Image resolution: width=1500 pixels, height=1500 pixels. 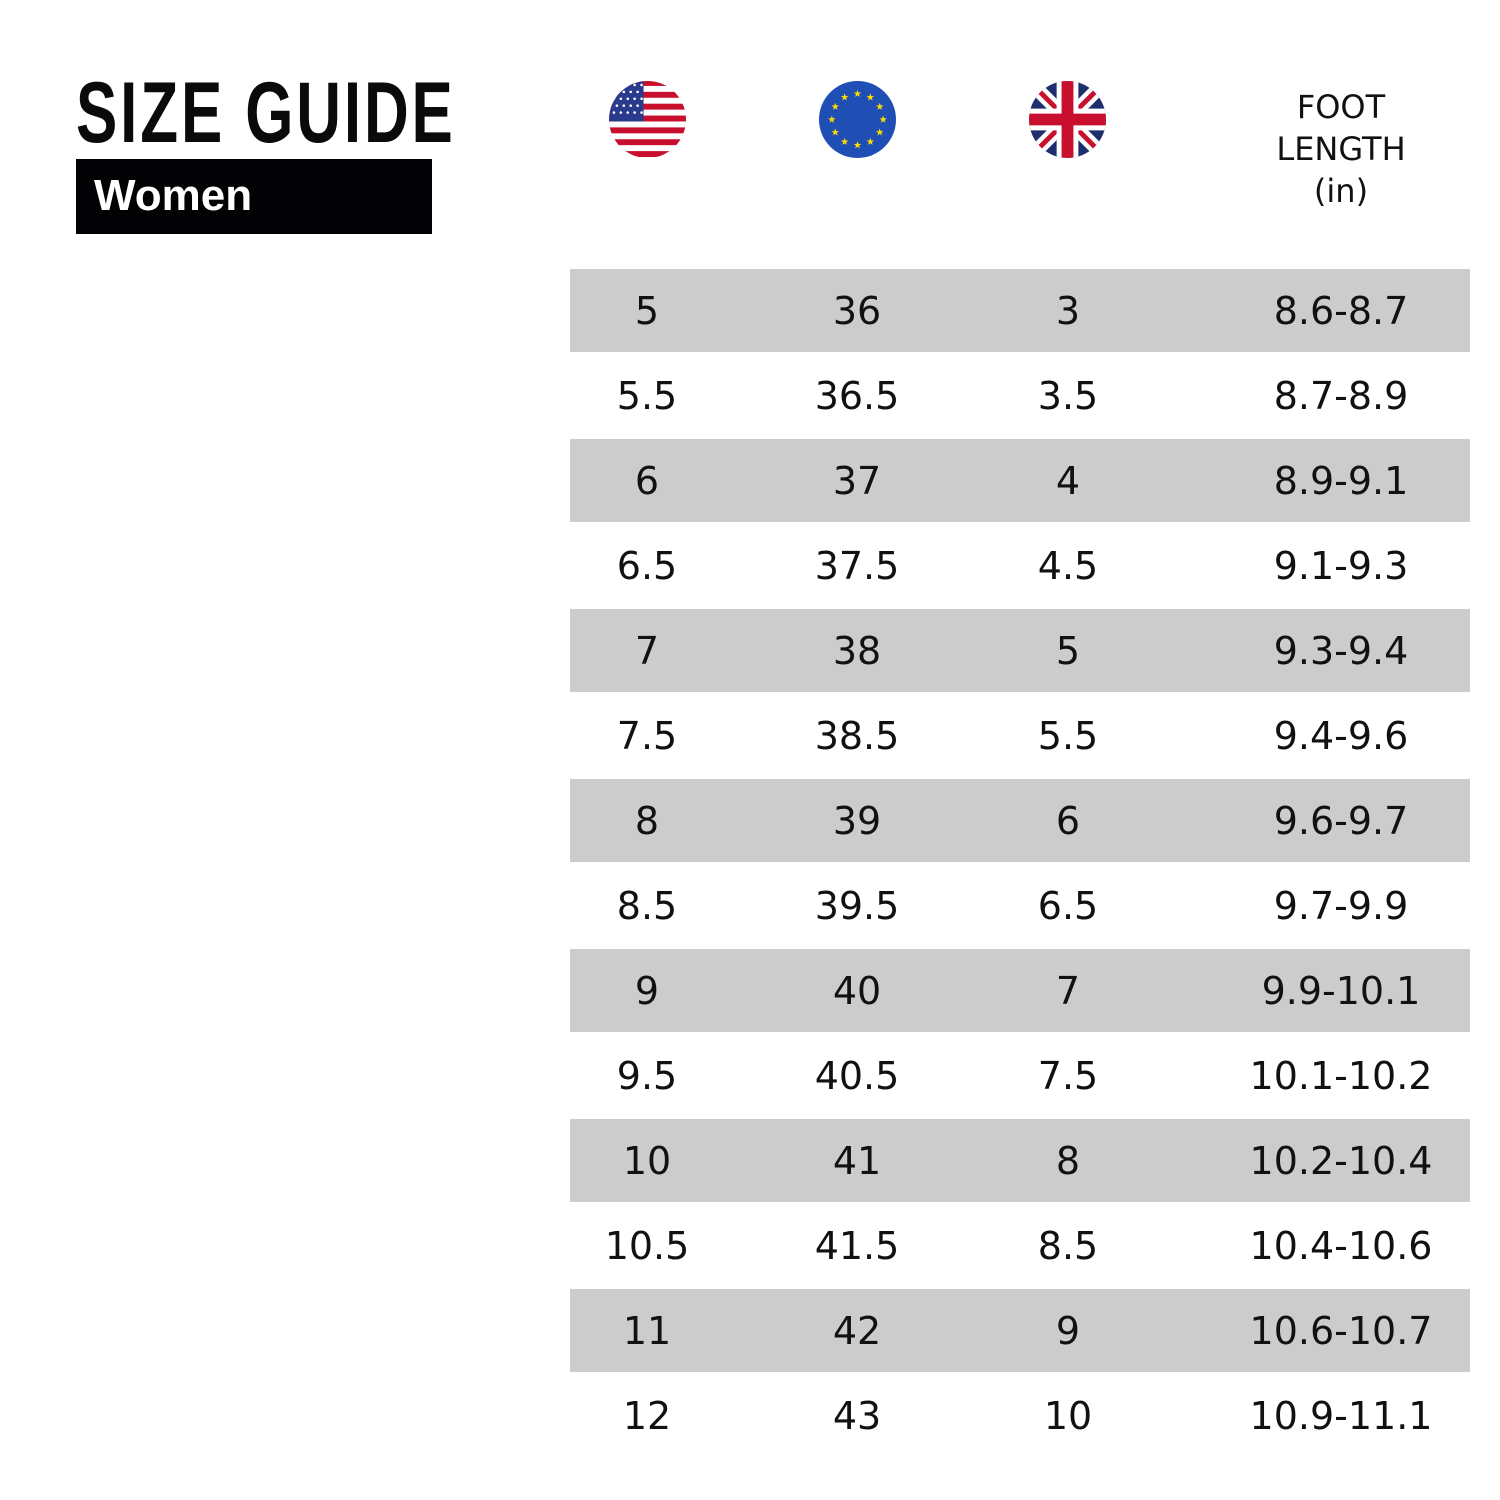 I want to click on us-size-cell: 6, so click(x=647, y=481).